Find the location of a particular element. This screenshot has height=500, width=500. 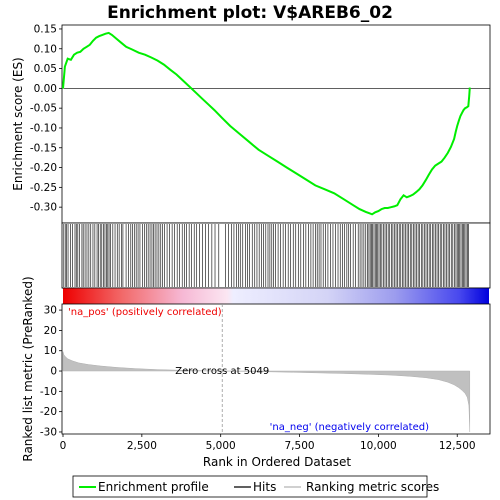

es-y-tick-label: -0.15 is located at coordinates (43, 148).